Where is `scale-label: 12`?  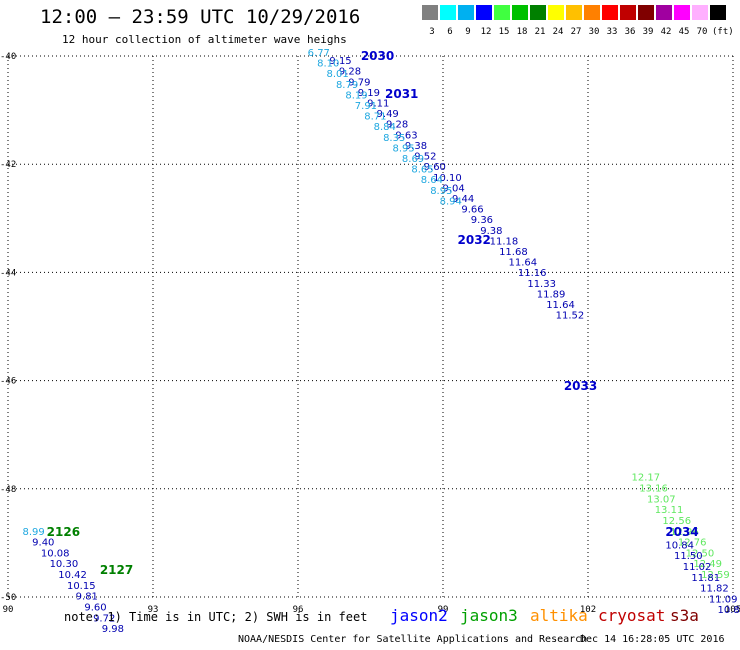 scale-label: 12 is located at coordinates (486, 32).